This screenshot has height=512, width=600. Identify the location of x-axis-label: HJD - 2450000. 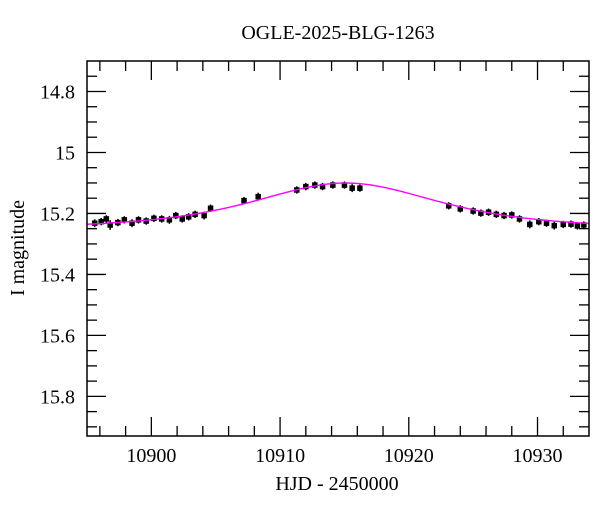
(336, 484).